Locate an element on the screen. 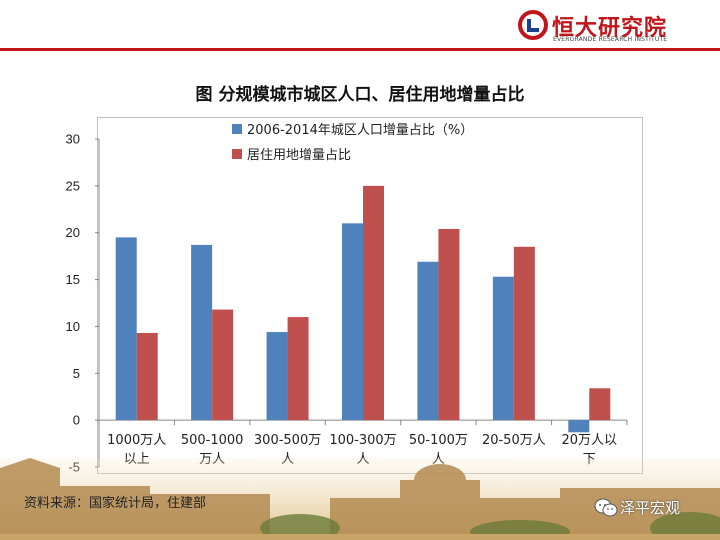  logo-text: 恒大研究院 is located at coordinates (610, 28).